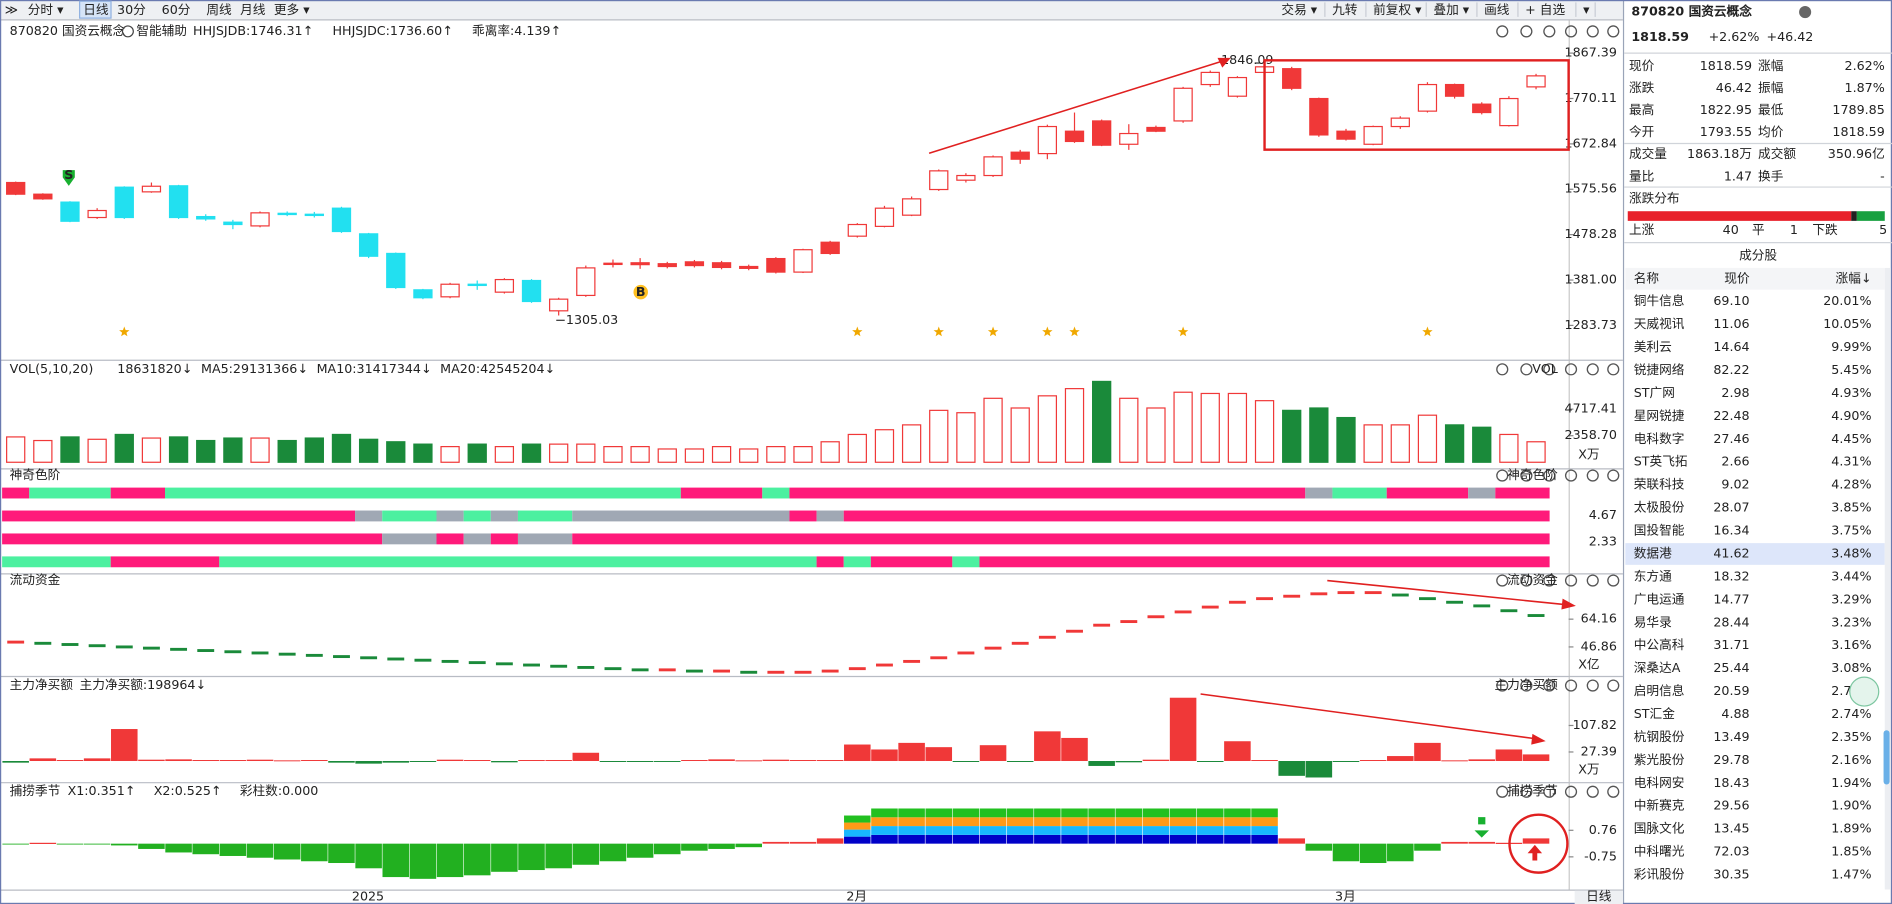 The width and height of the screenshot is (1892, 904). What do you see at coordinates (1299, 9) in the screenshot?
I see `toolbar-button: 交易 ▾` at bounding box center [1299, 9].